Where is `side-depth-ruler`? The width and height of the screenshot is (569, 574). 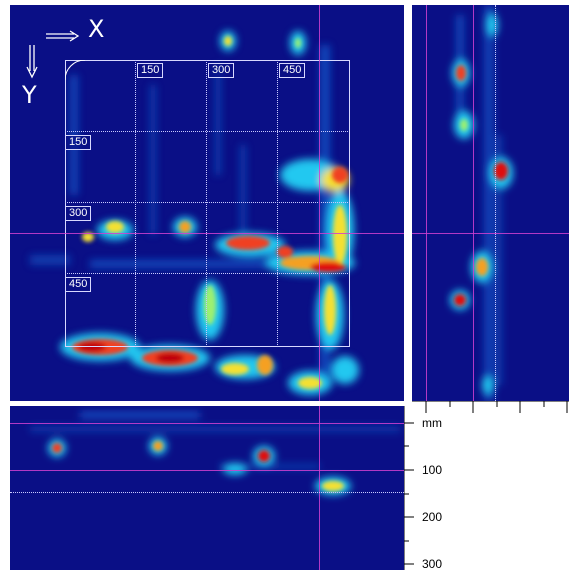 side-depth-ruler is located at coordinates (490, 406).